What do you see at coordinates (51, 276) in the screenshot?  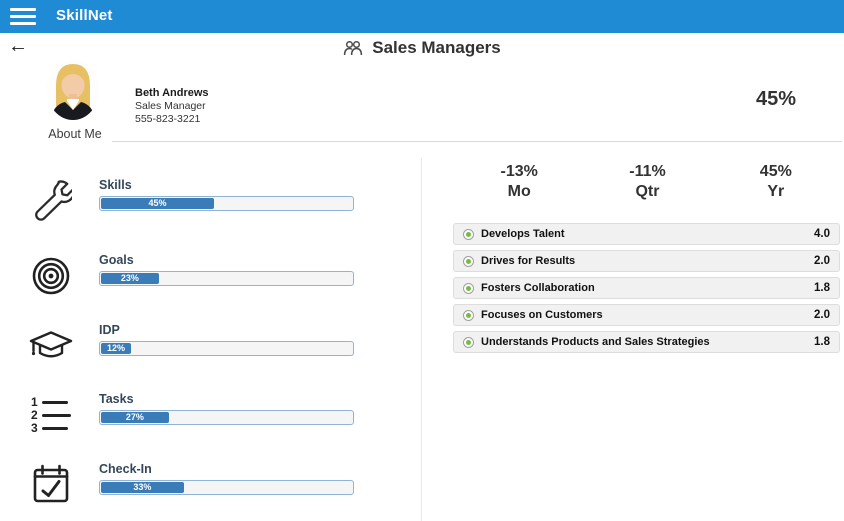 I see `target-icon` at bounding box center [51, 276].